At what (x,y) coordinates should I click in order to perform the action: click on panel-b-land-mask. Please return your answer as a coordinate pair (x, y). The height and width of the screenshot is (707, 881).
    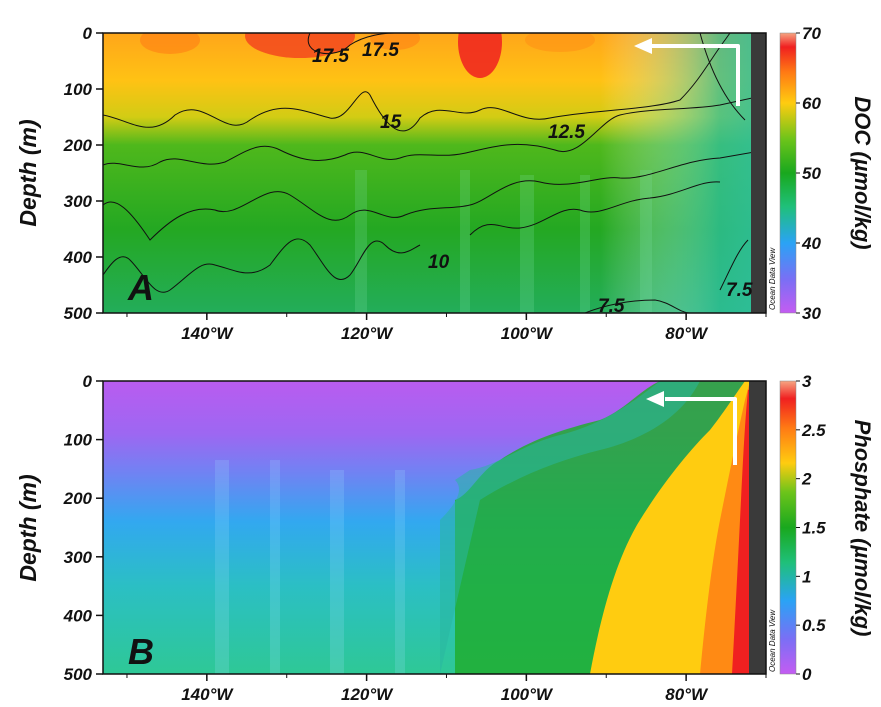
    Looking at the image, I should click on (757, 527).